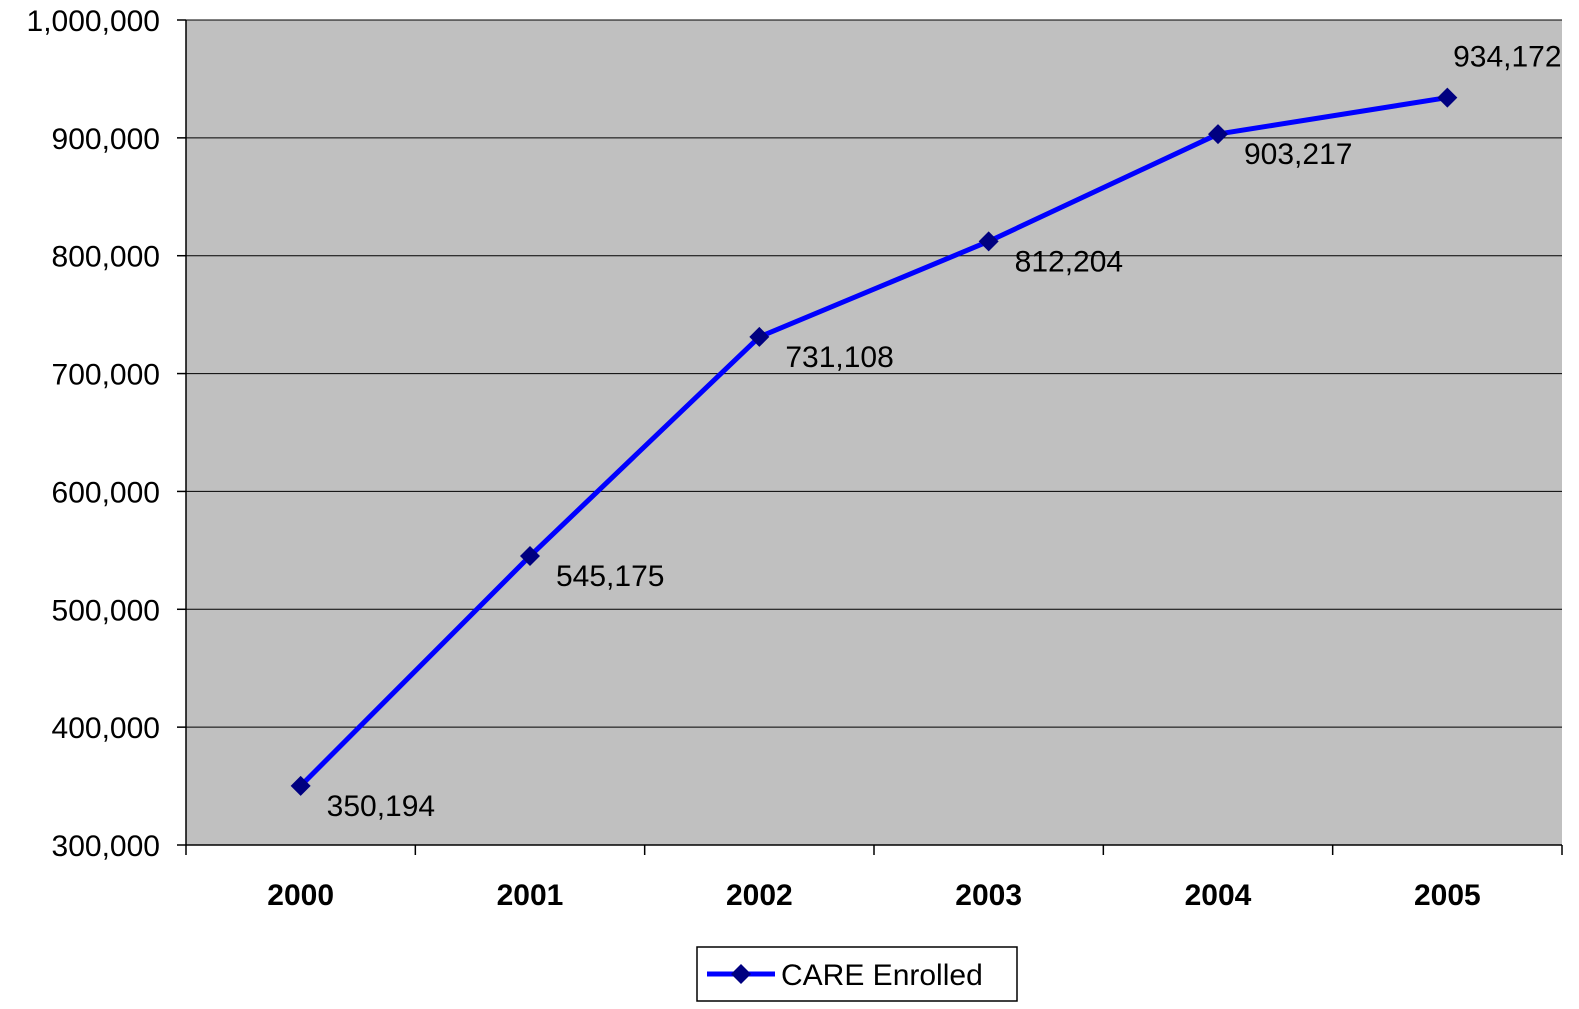 The width and height of the screenshot is (1579, 1009). Describe the element at coordinates (1298, 154) in the screenshot. I see `data-label: 903,217` at that location.